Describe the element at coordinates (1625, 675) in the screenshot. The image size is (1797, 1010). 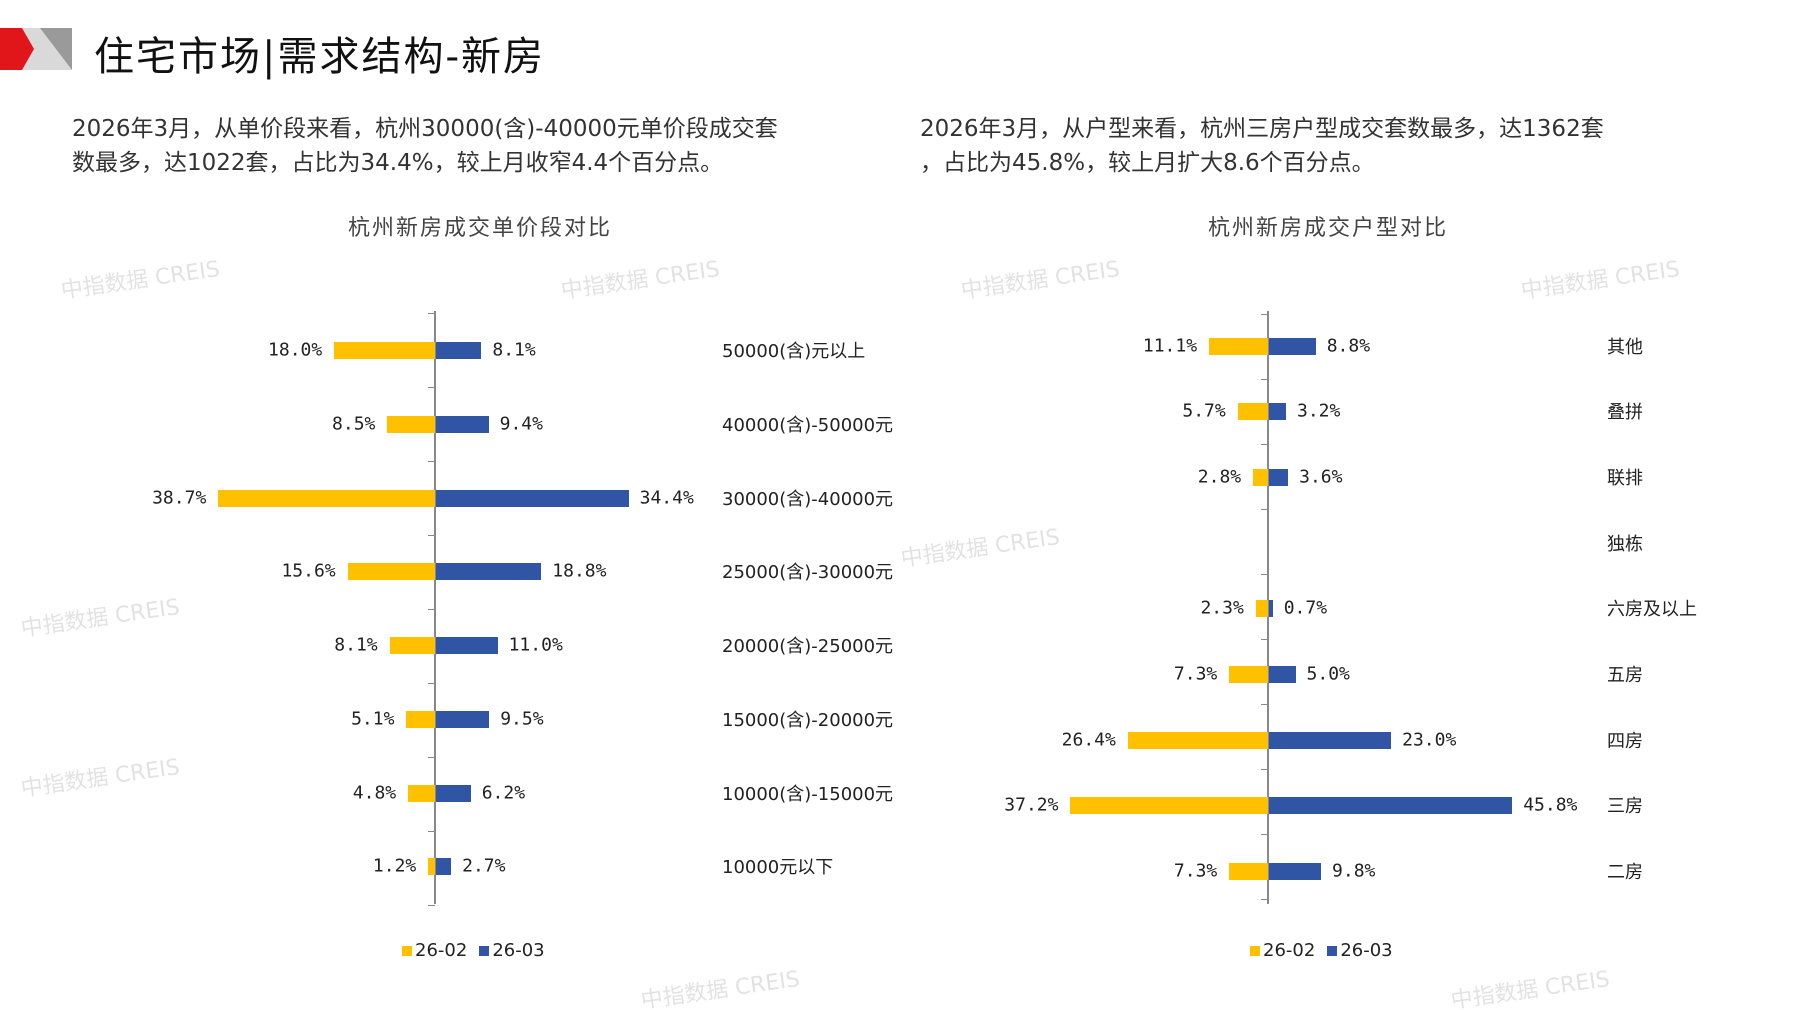
I see `category-label: 五房` at that location.